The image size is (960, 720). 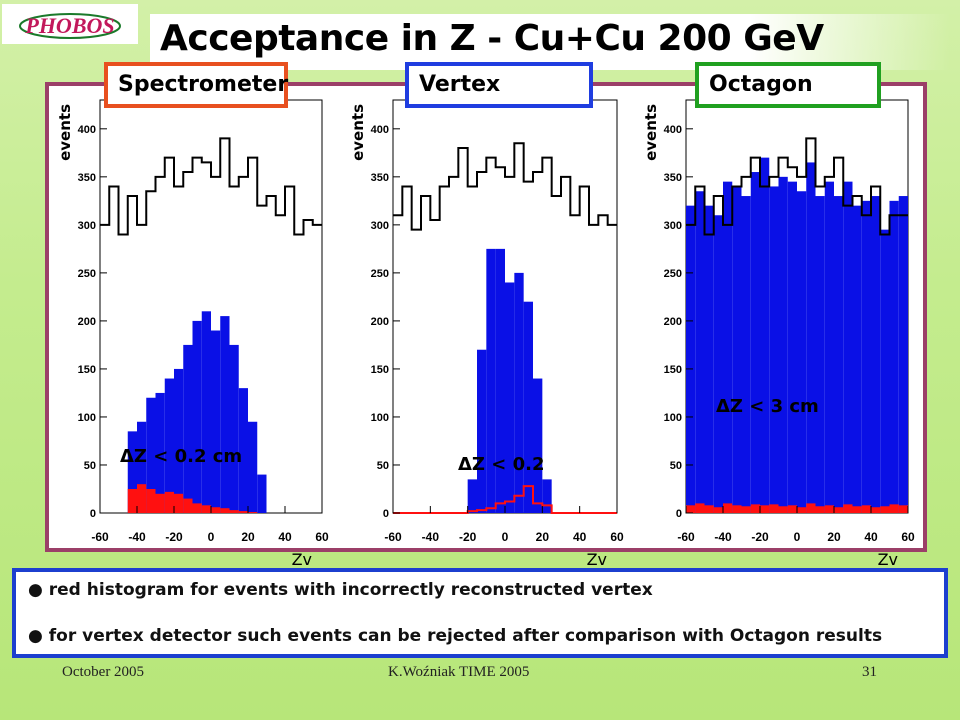 I want to click on title-banner: Acceptance in Z - Cu+Cu 200 GeV, so click(x=550, y=42).